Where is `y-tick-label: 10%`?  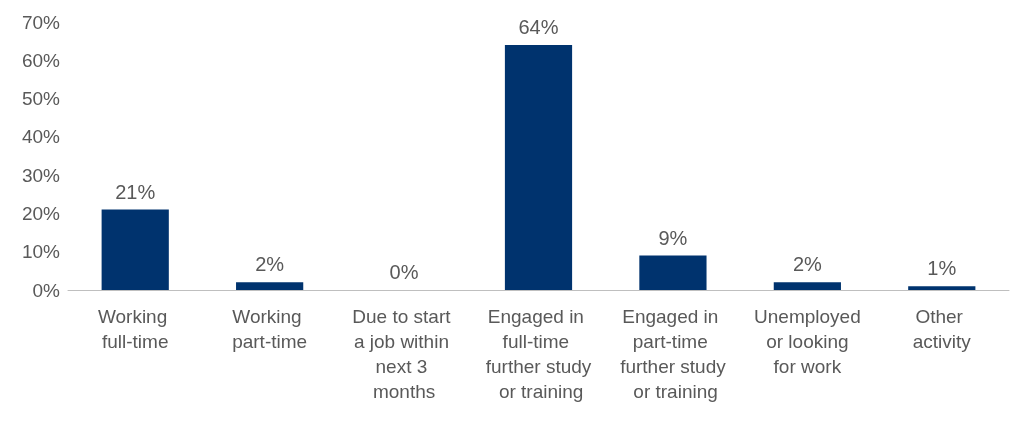
y-tick-label: 10% is located at coordinates (41, 252).